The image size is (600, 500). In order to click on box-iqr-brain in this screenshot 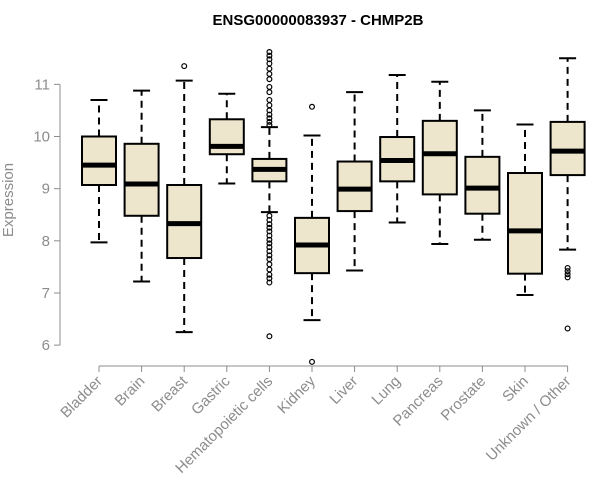, I will do `click(141, 179)`.